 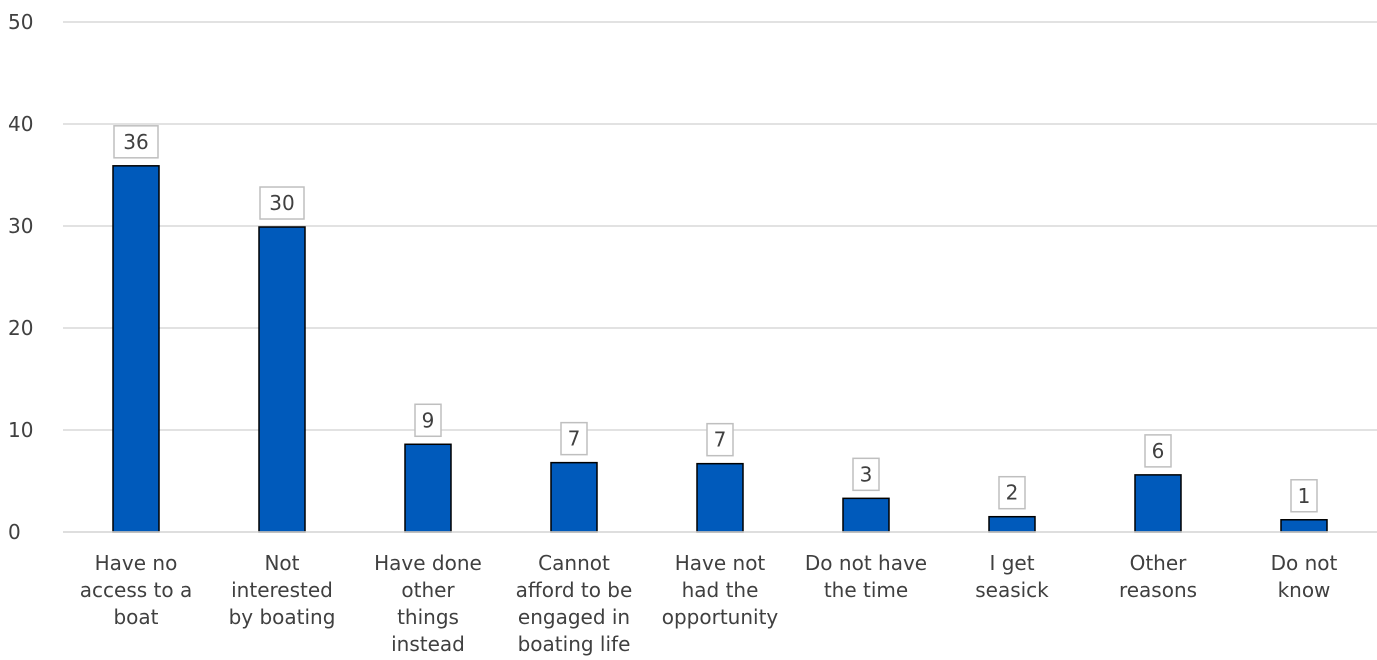 I want to click on x-tick-label-line: had the, so click(x=720, y=590).